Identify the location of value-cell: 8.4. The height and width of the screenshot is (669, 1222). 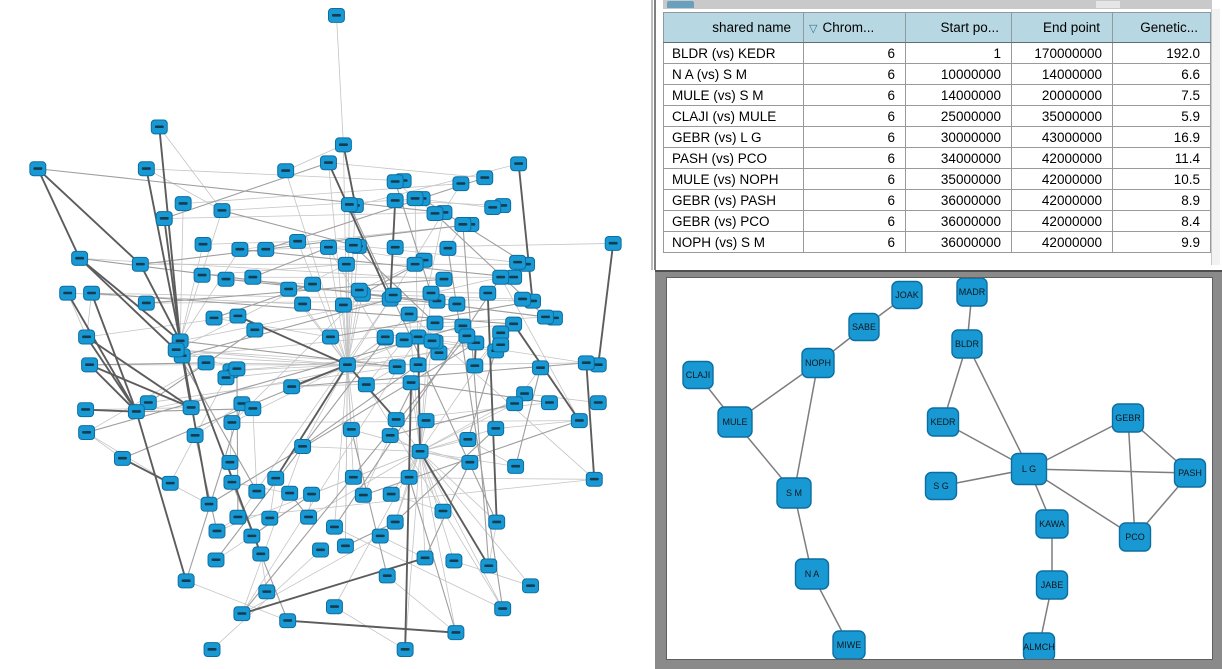
(1161, 221).